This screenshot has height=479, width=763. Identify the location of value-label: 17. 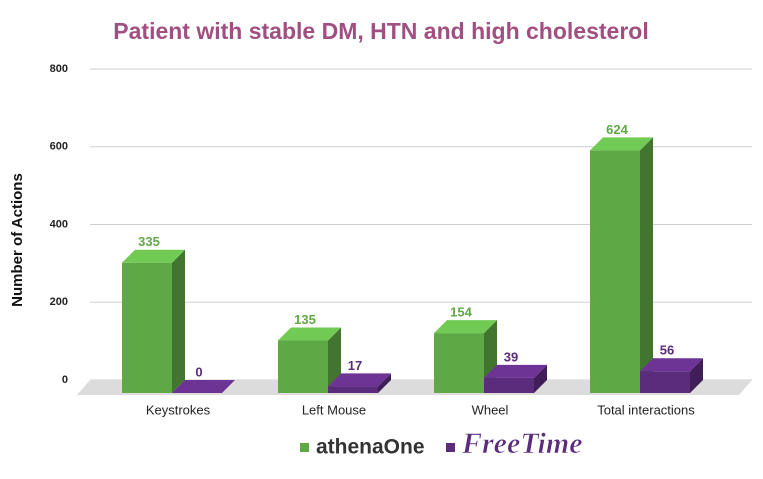
(355, 365).